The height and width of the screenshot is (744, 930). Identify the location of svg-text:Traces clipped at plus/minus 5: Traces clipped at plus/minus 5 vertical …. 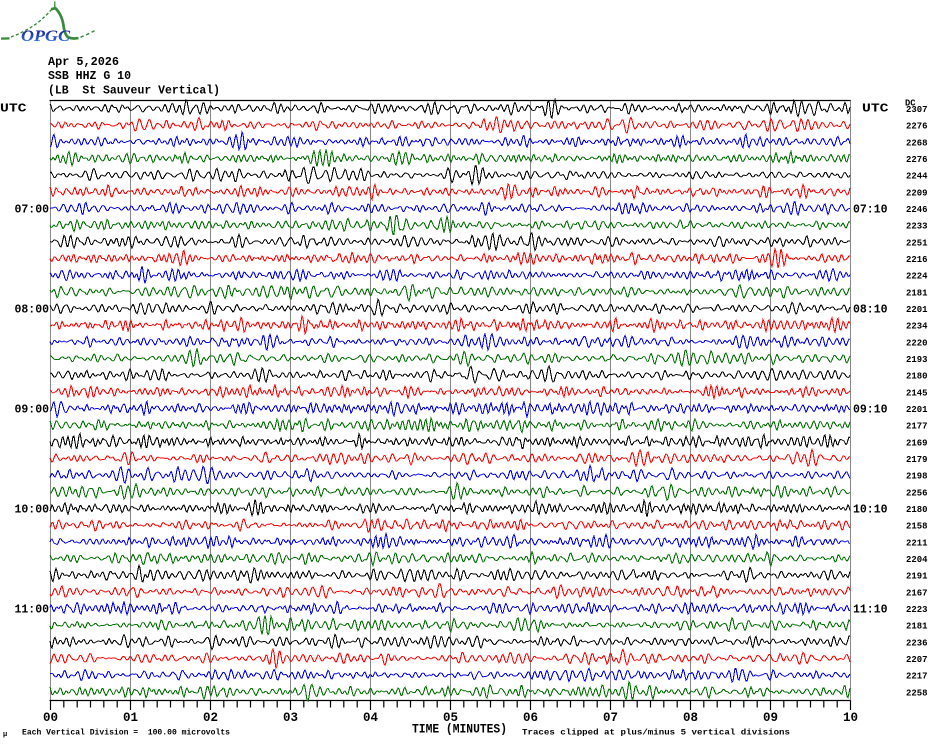
(656, 733).